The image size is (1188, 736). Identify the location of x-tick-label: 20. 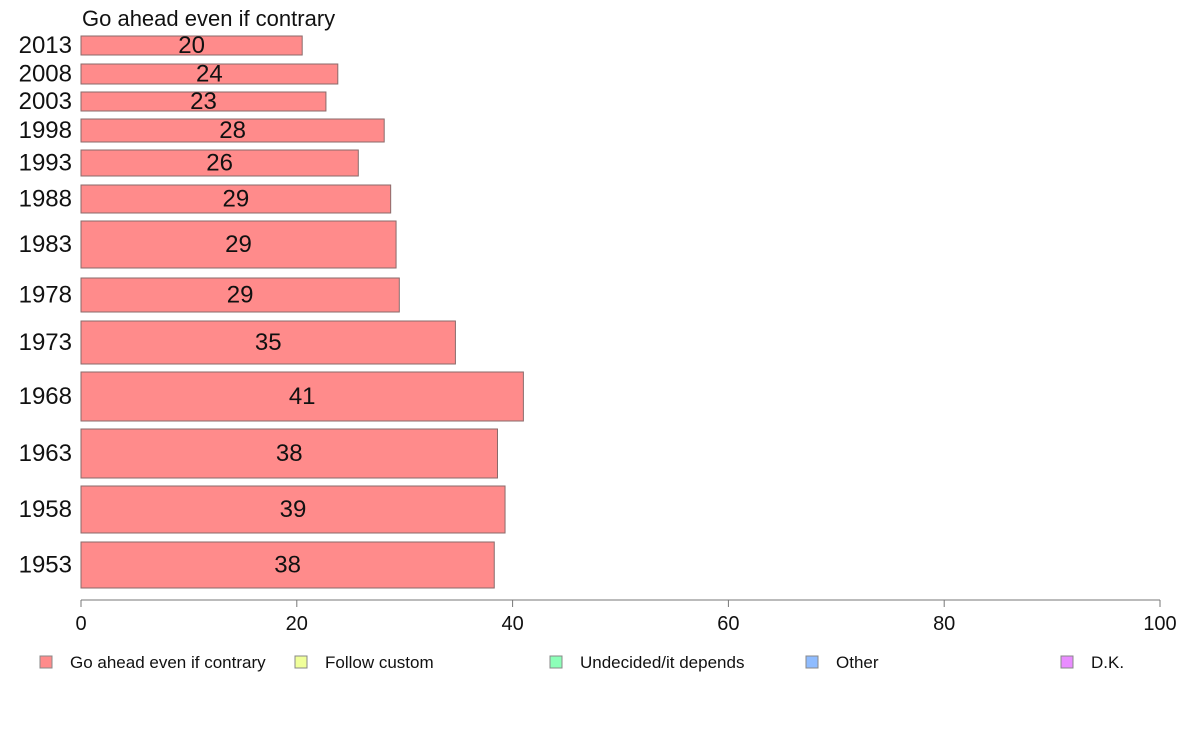
(297, 624).